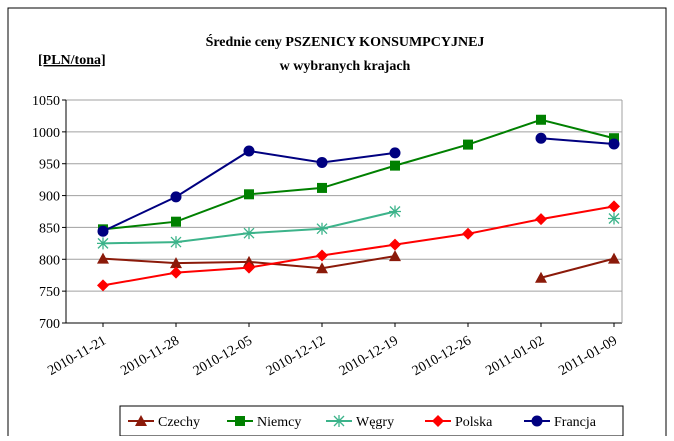 The height and width of the screenshot is (441, 674). I want to click on y-axis-label: [PLN/tona], so click(72, 60).